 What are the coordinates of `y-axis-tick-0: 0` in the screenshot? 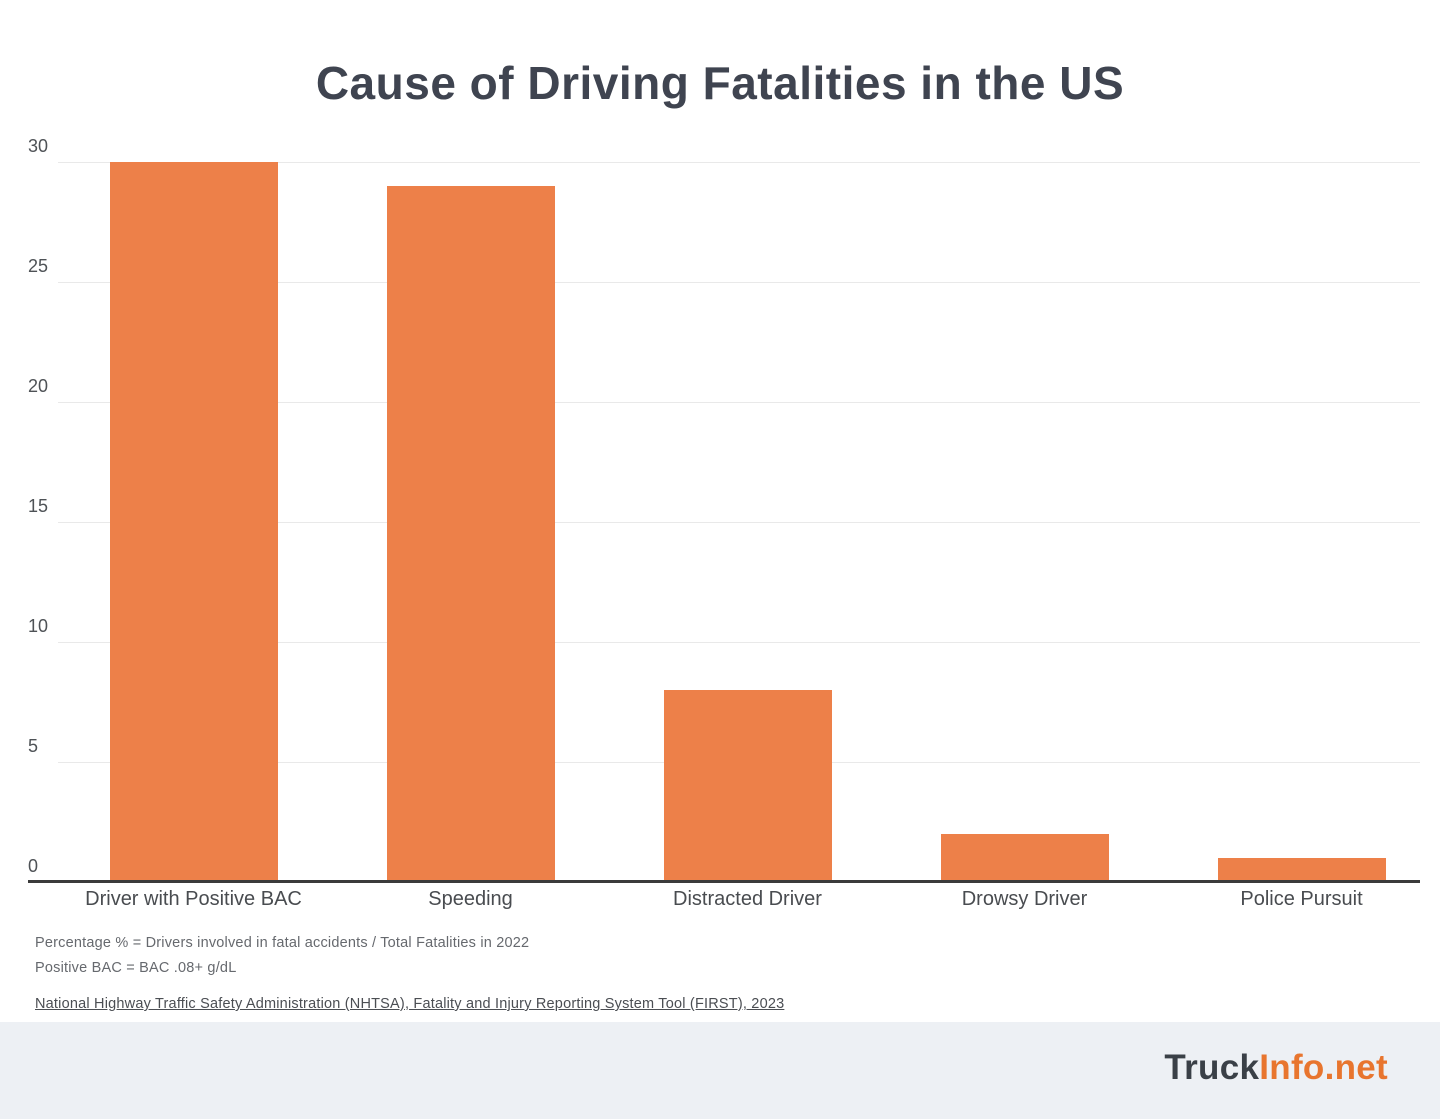 It's located at (33, 866).